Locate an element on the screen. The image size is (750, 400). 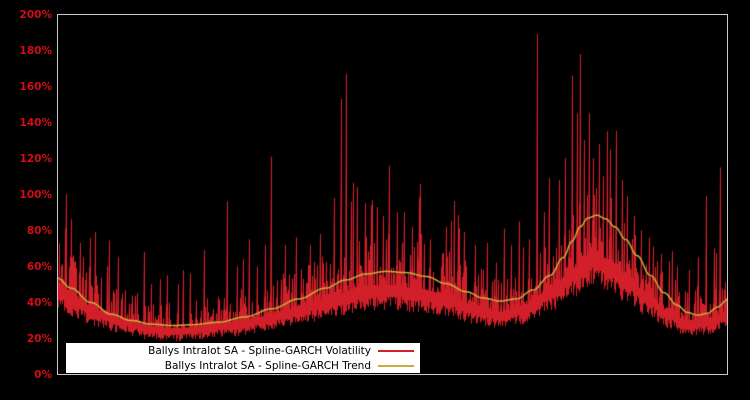
y-axis-tick-label: 160% is located at coordinates (35, 86).